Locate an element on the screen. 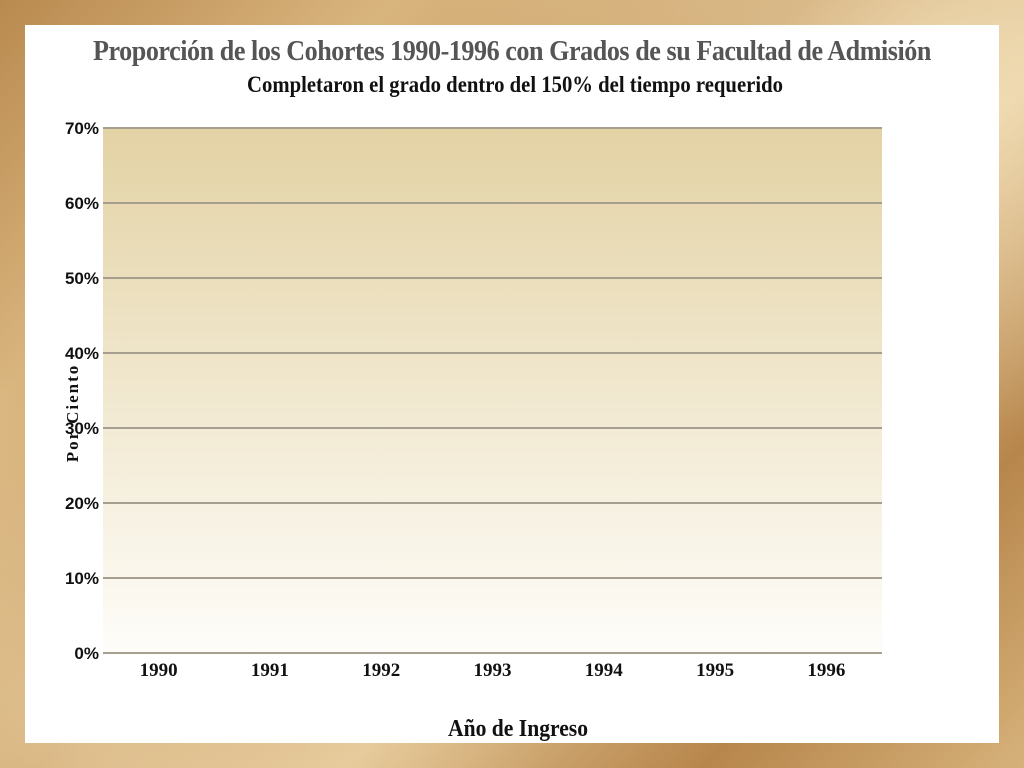  y-tick-label: 10% is located at coordinates (82, 578).